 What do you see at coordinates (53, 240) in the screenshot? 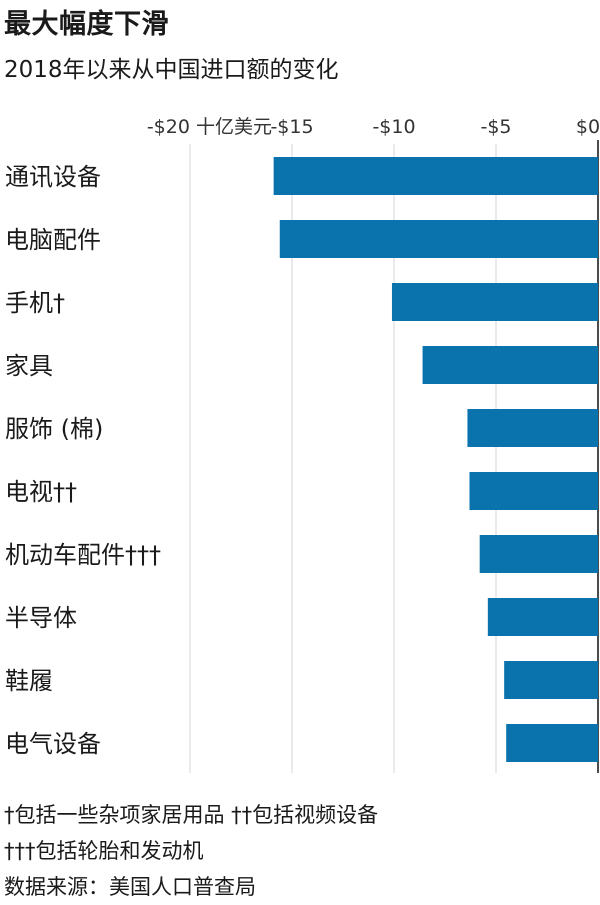
I see `category-label: 电脑配件` at bounding box center [53, 240].